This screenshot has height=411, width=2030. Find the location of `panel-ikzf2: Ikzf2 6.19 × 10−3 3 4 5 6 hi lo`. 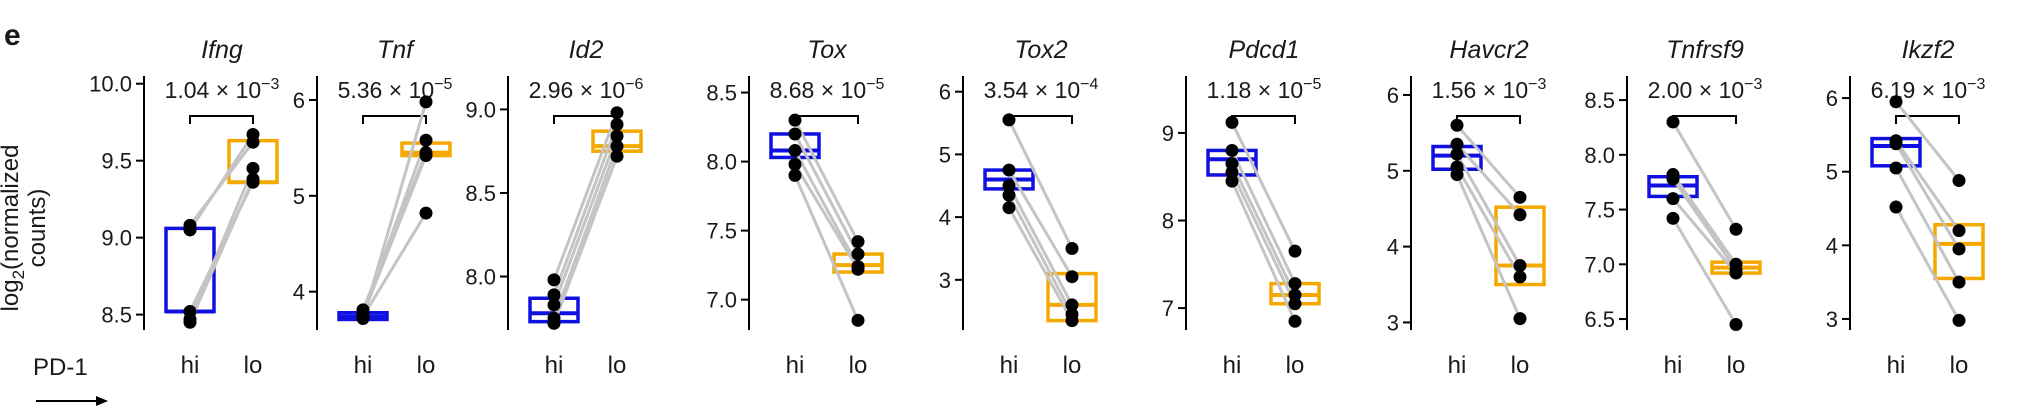

panel-ikzf2: Ikzf2 6.19 × 10−3 3 4 5 6 hi lo is located at coordinates (1906, 207).